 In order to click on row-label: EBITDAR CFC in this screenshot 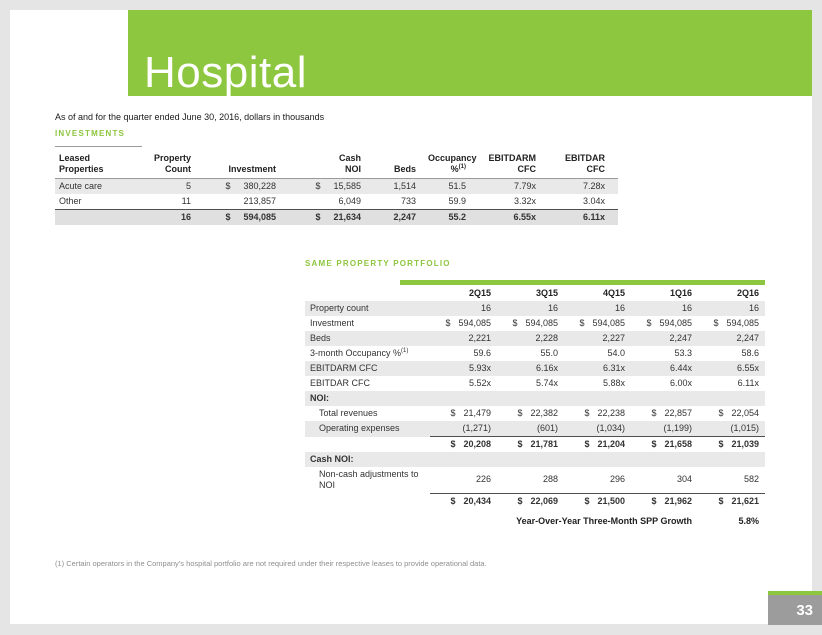, I will do `click(340, 383)`.